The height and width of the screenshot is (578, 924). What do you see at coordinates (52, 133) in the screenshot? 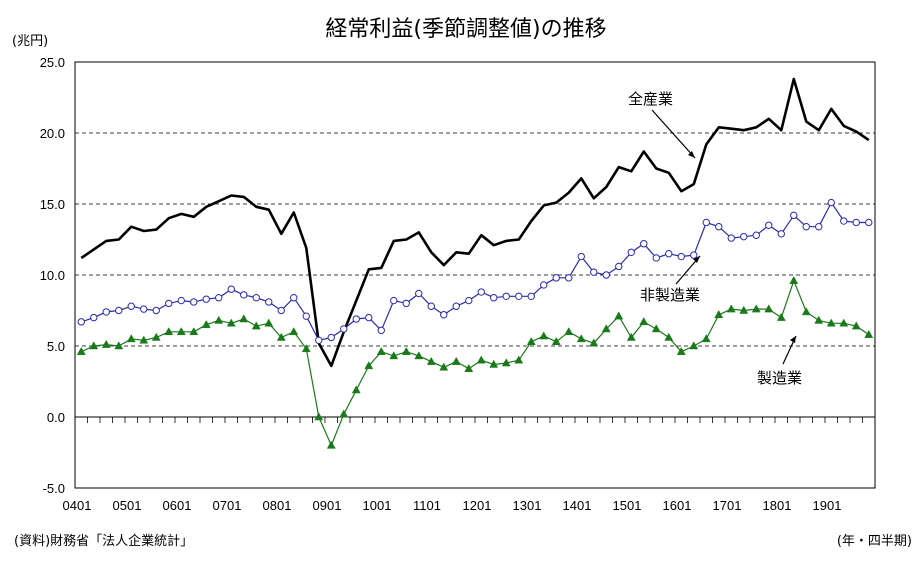
I see `y-tick-label: 20.0` at bounding box center [52, 133].